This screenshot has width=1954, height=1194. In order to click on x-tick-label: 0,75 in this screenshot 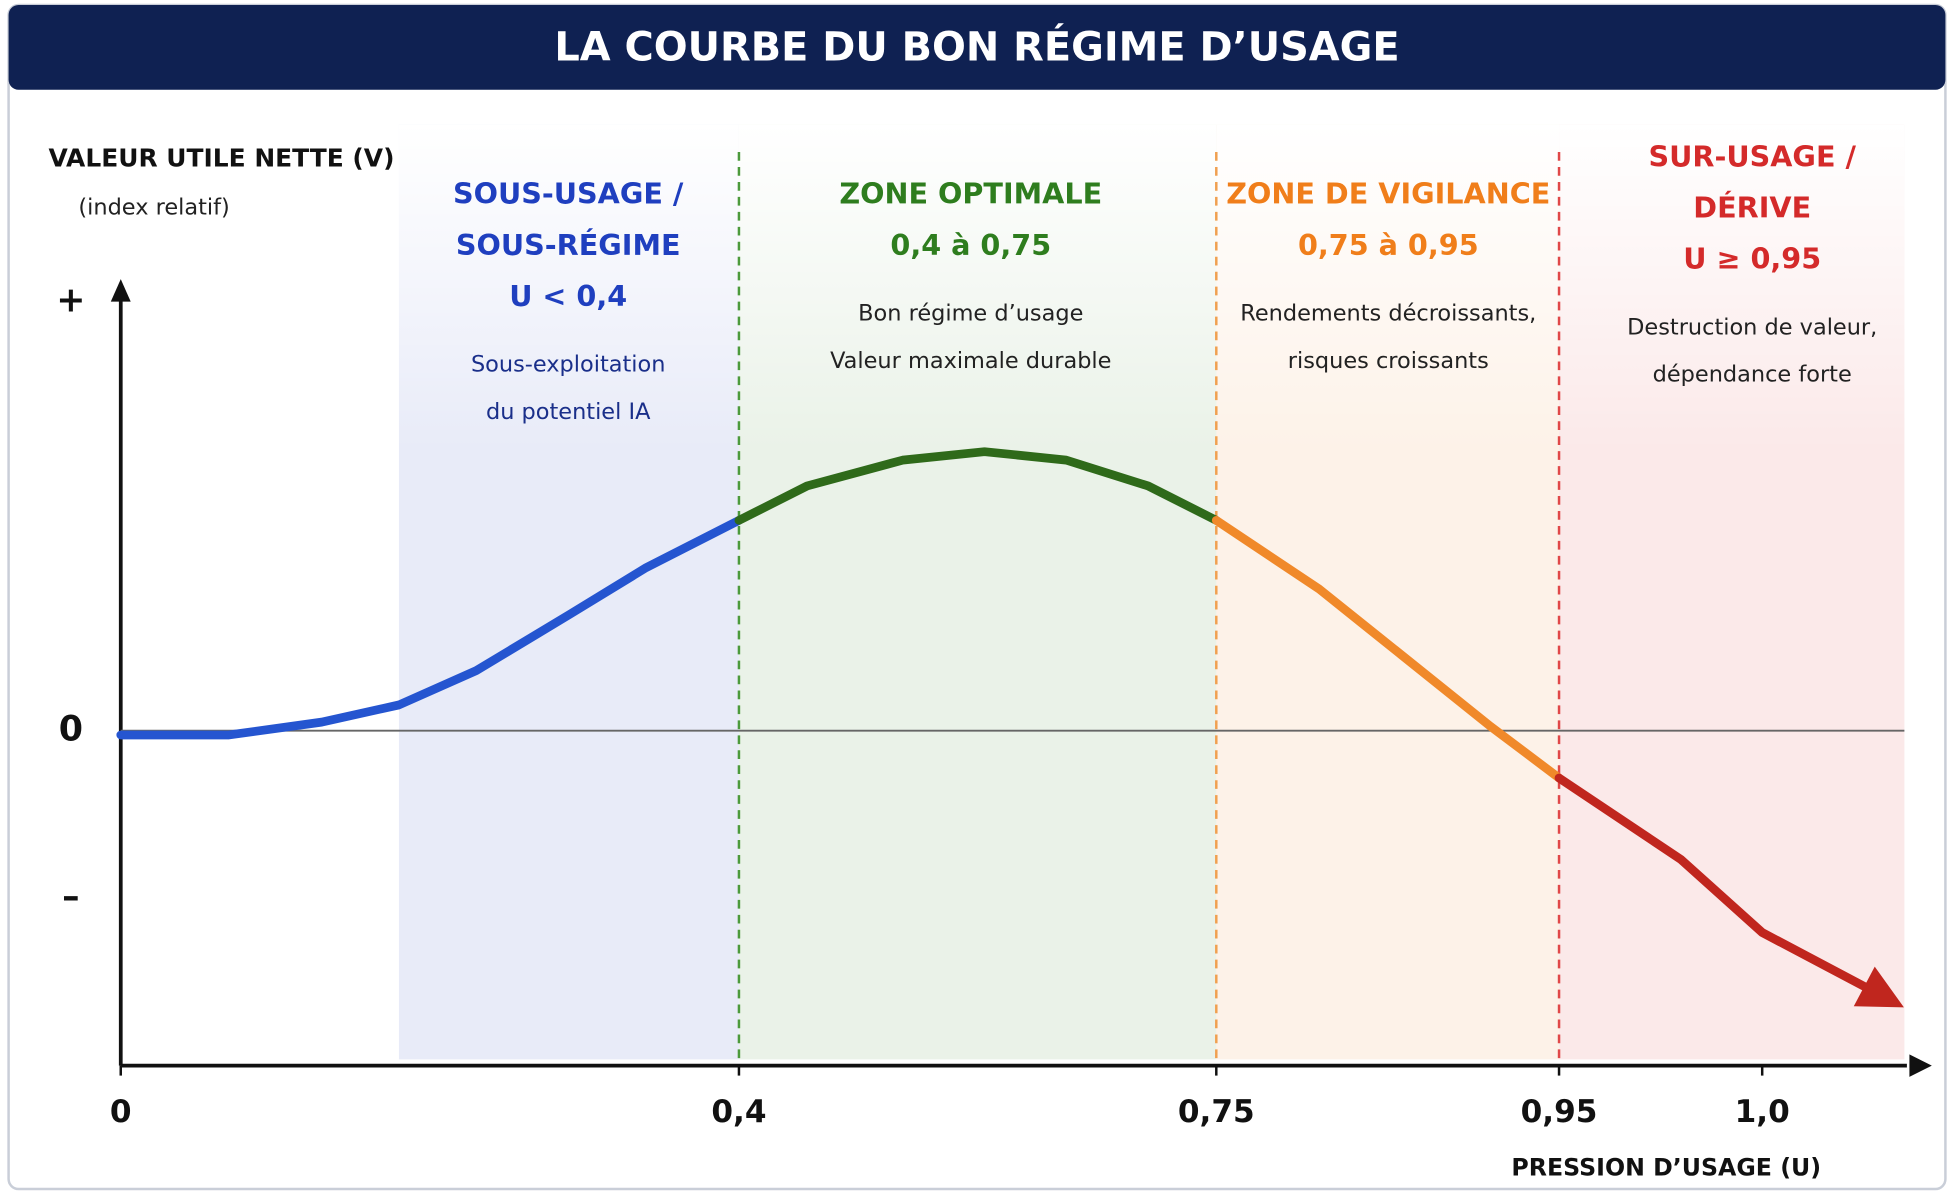, I will do `click(1216, 1112)`.